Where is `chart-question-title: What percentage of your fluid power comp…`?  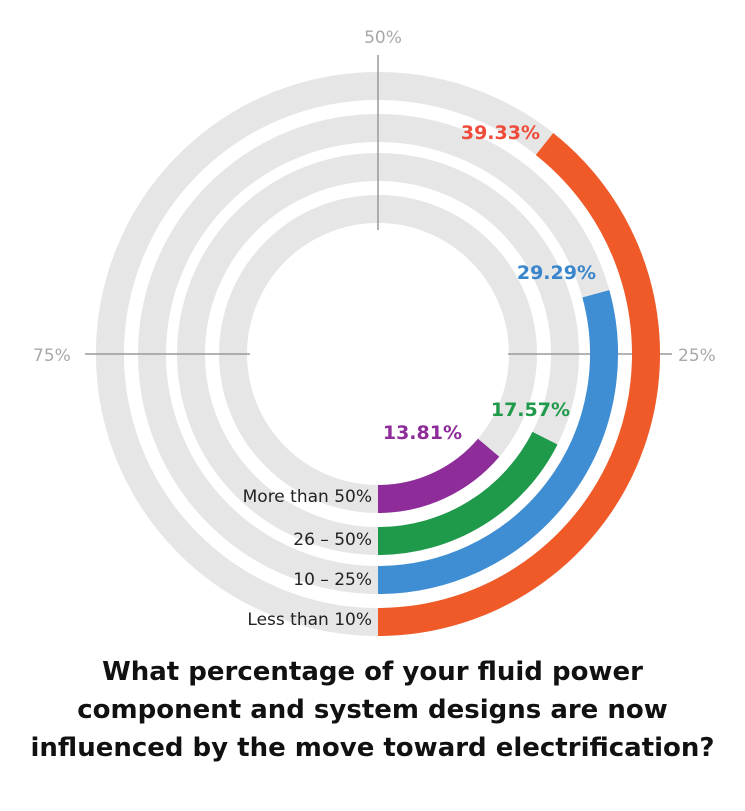
chart-question-title: What percentage of your fluid power comp… is located at coordinates (372, 710).